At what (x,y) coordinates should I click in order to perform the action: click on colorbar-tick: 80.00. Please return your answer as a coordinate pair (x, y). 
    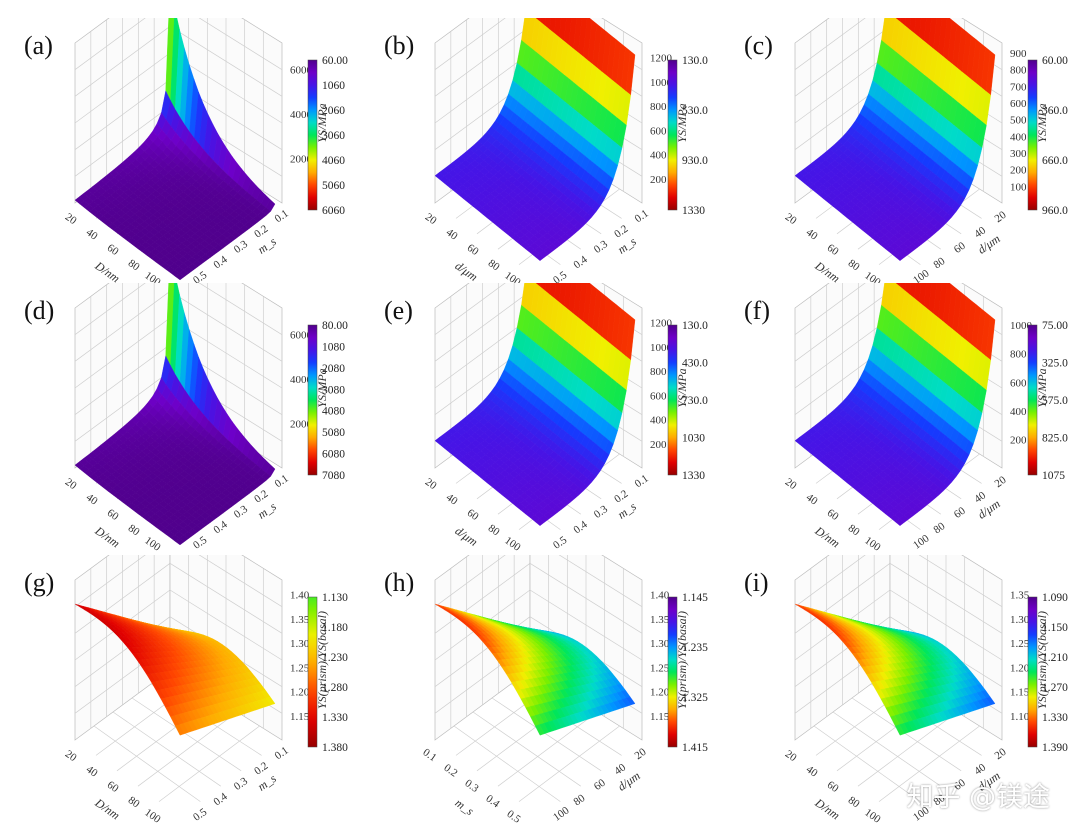
    Looking at the image, I should click on (335, 326).